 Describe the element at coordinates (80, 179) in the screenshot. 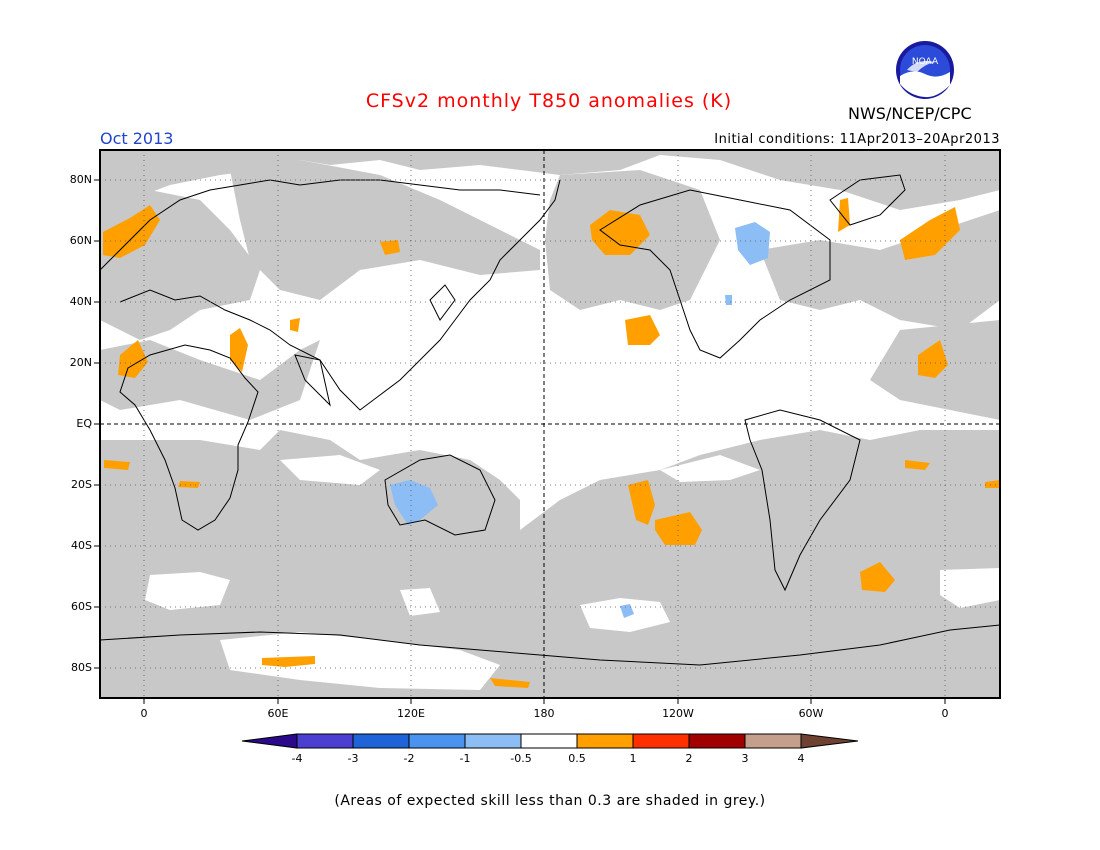

I see `lat-label: 80N` at that location.